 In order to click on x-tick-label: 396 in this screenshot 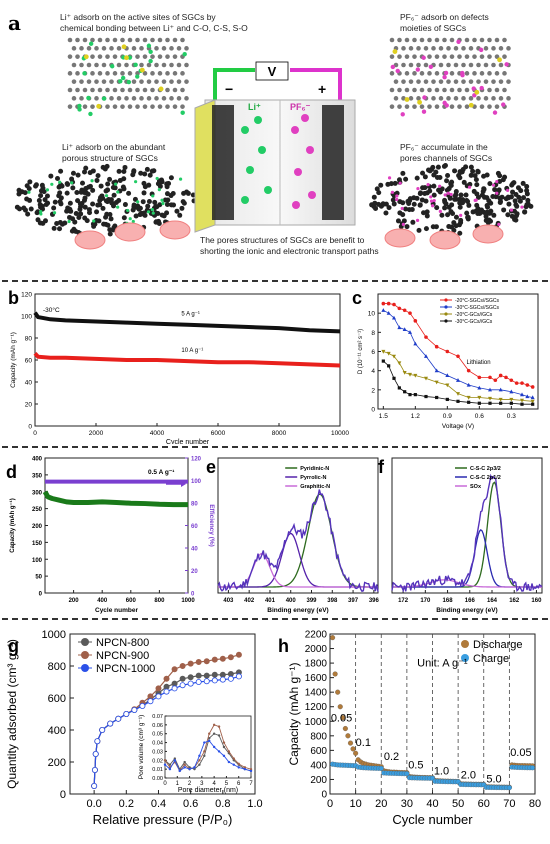, I will do `click(374, 601)`.